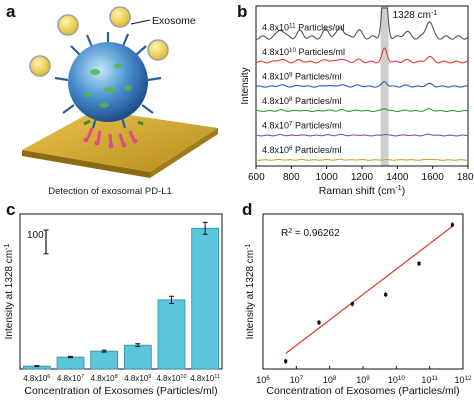 Image resolution: width=474 pixels, height=406 pixels. I want to click on spectrum-label-5: 4.8x106 Particles/ml, so click(302, 150).